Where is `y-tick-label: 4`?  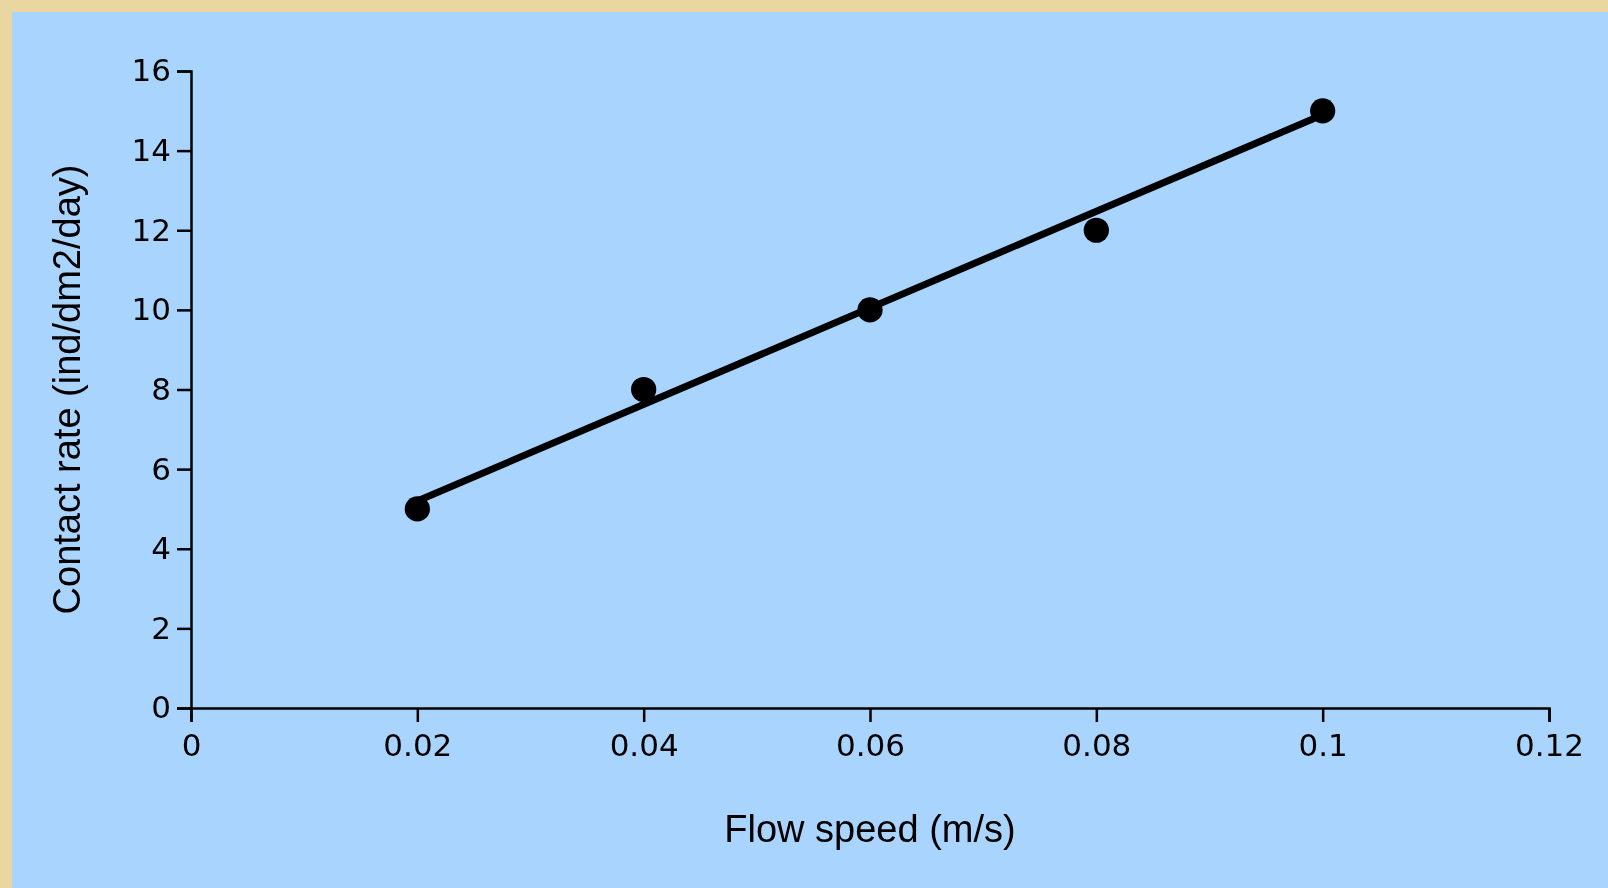
y-tick-label: 4 is located at coordinates (161, 548).